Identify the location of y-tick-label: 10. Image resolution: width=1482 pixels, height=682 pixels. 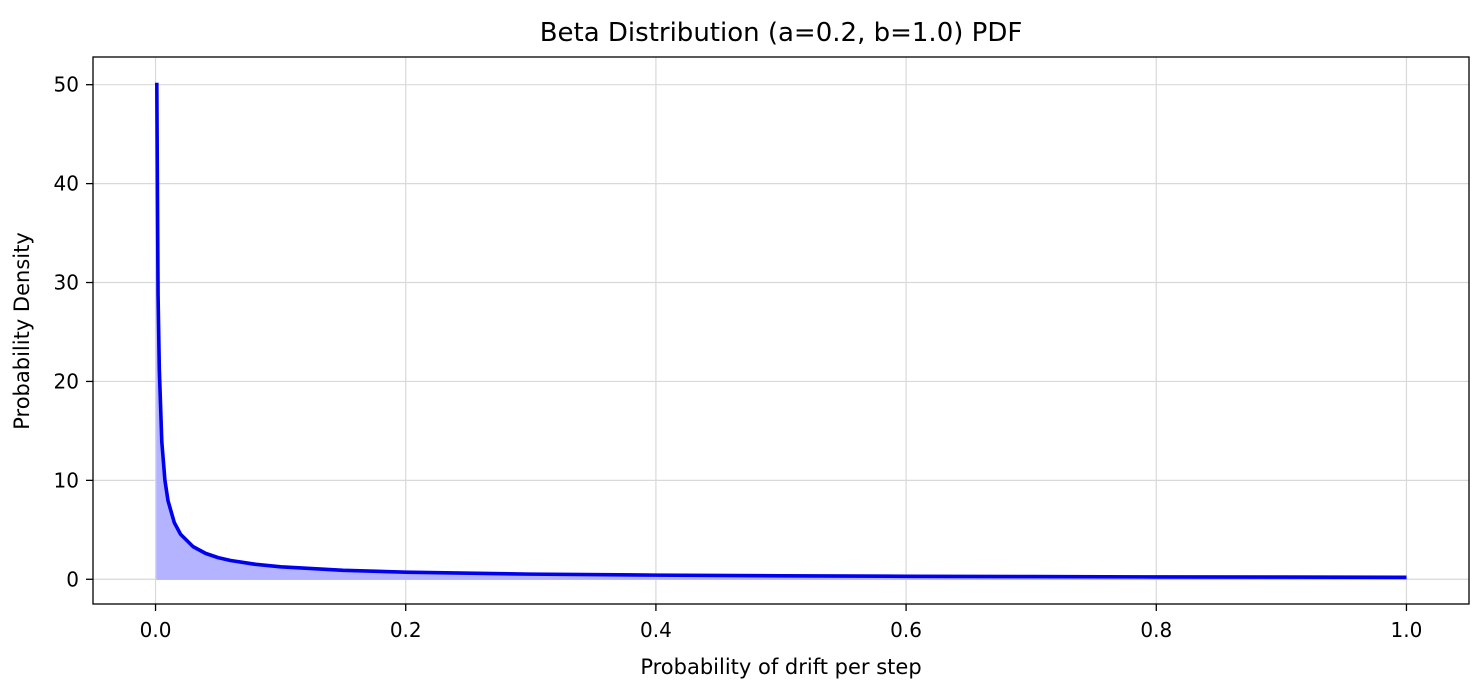
(66, 480).